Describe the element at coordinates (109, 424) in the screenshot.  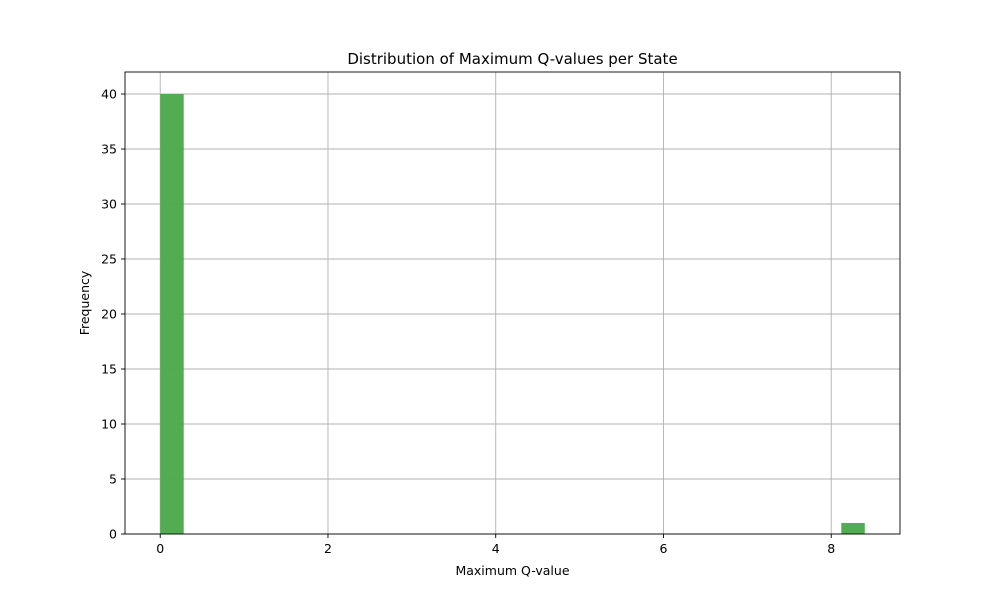
I see `y-tick-label: 10` at that location.